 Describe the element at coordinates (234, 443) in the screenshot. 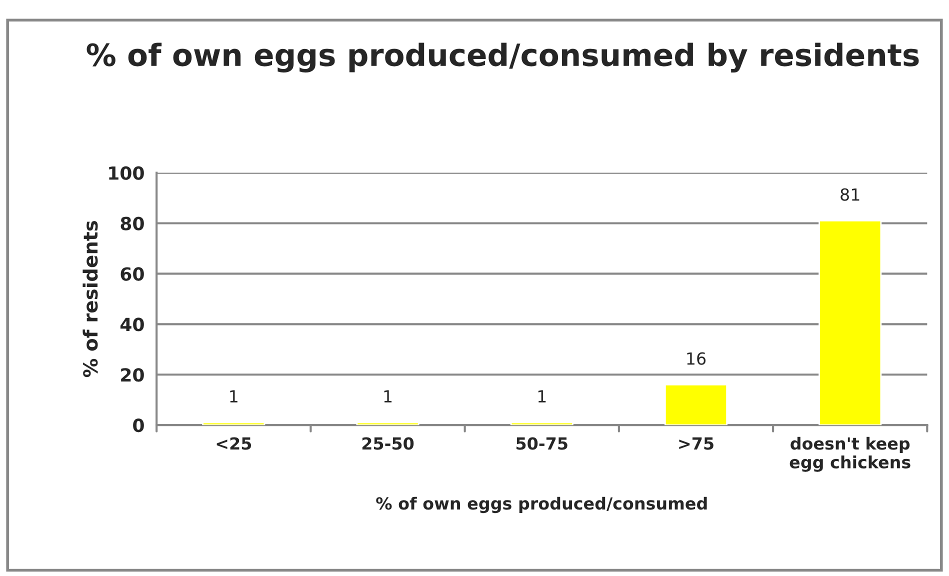

I see `x-tick-label: <25` at that location.